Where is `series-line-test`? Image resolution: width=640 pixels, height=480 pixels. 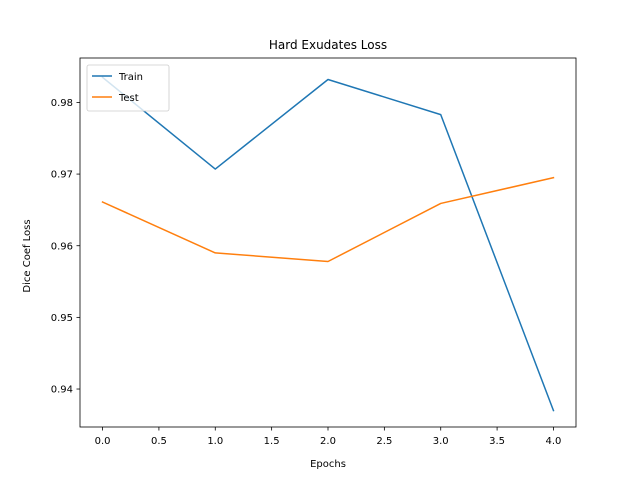 series-line-test is located at coordinates (328, 219).